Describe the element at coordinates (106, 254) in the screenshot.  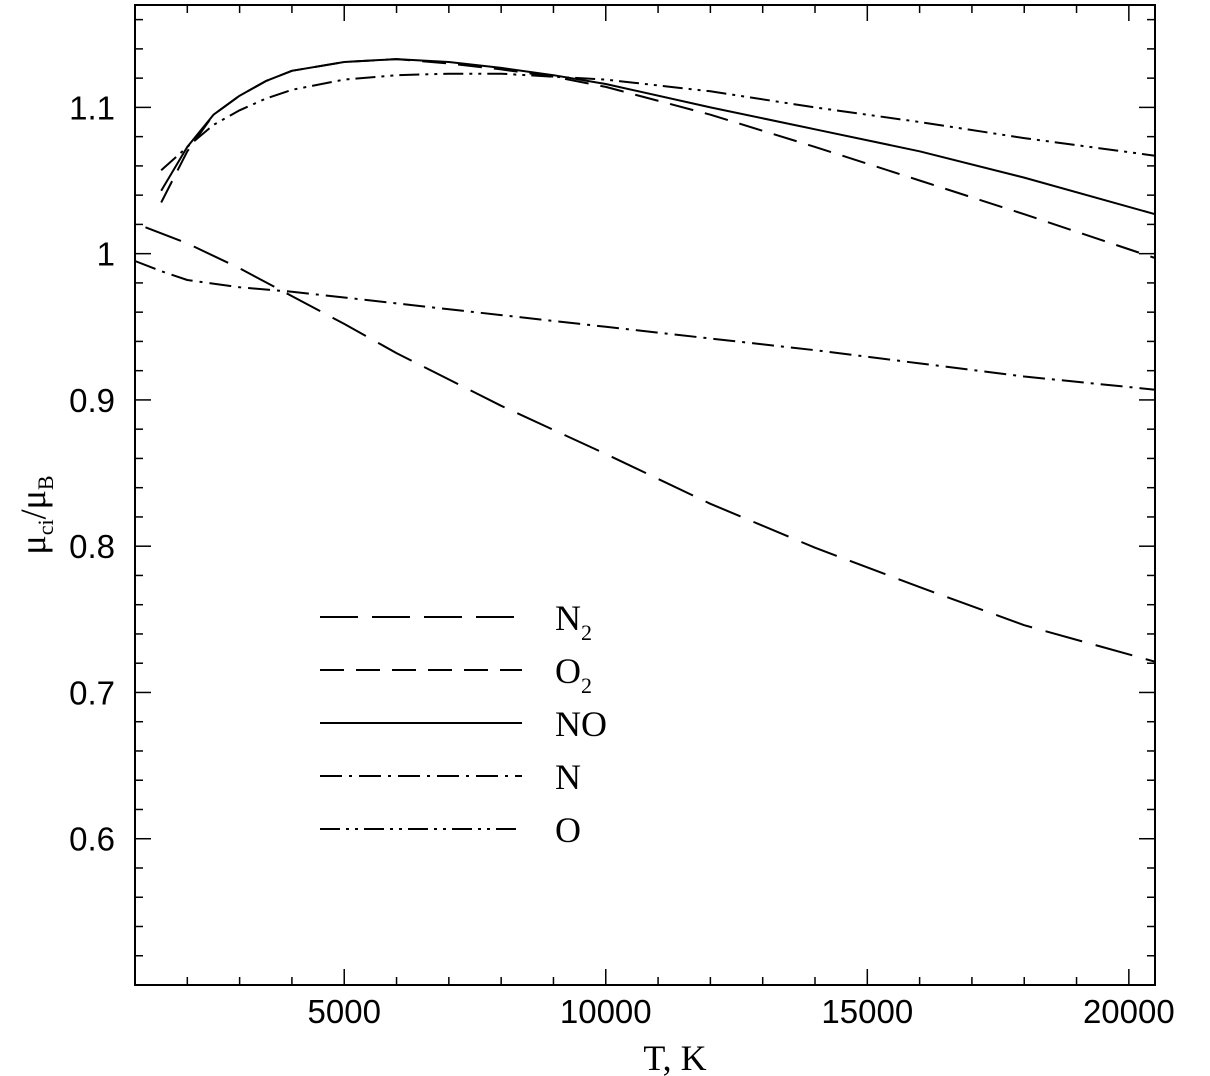
I see `y-tick-label: 1` at that location.